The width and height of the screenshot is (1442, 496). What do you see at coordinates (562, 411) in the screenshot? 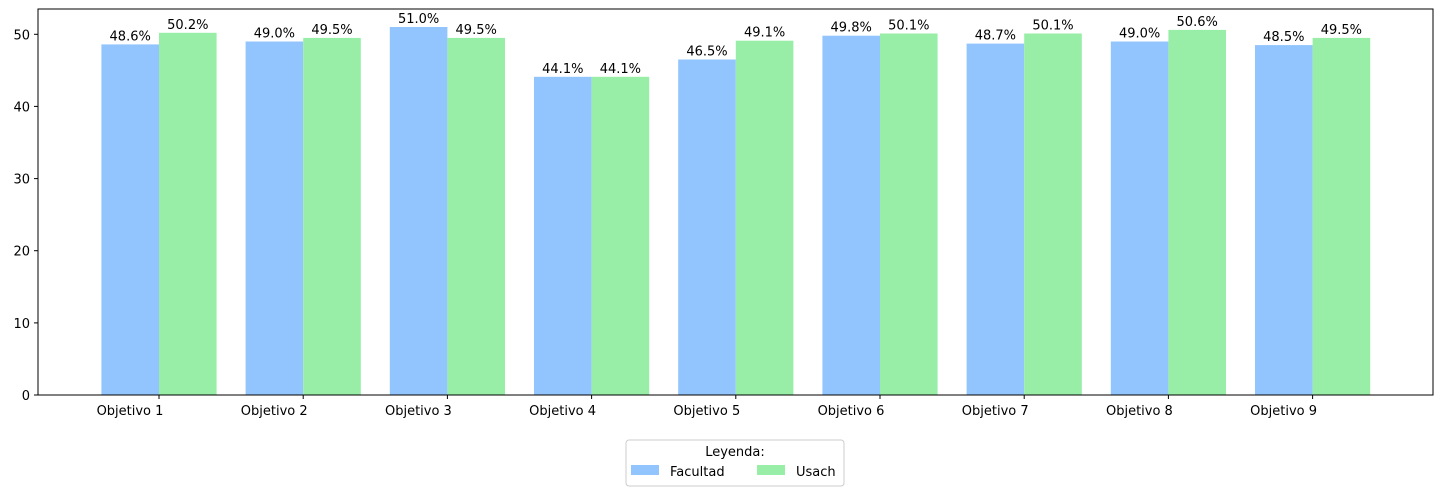
I see `x-tick-label: Objetivo 4` at bounding box center [562, 411].